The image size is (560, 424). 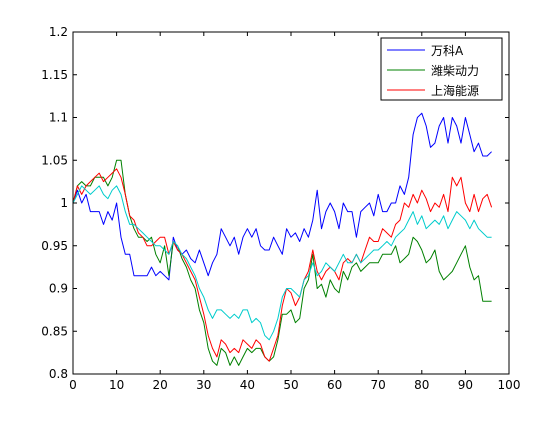 What do you see at coordinates (73, 385) in the screenshot?
I see `x-tick-label: 0` at bounding box center [73, 385].